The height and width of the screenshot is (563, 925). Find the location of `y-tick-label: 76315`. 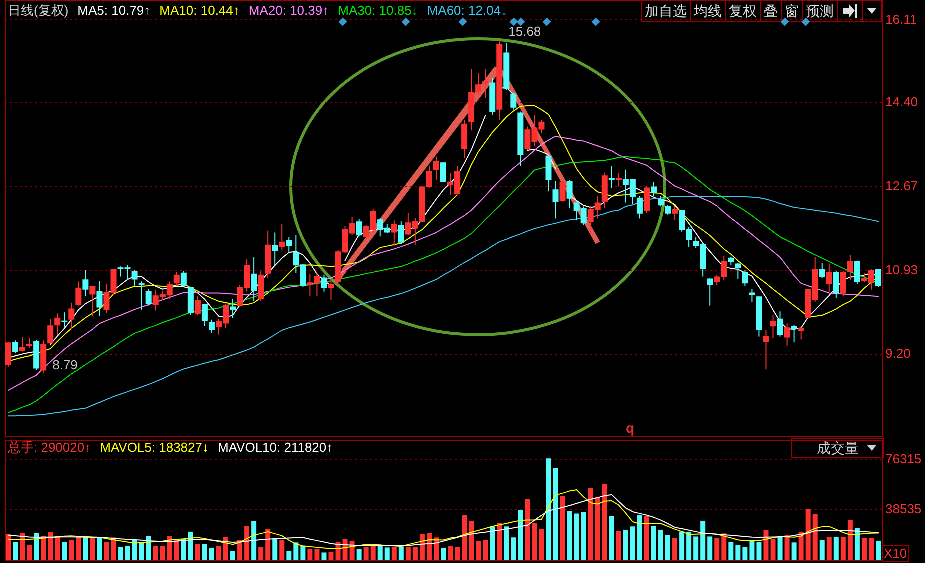

y-tick-label: 76315 is located at coordinates (904, 459).